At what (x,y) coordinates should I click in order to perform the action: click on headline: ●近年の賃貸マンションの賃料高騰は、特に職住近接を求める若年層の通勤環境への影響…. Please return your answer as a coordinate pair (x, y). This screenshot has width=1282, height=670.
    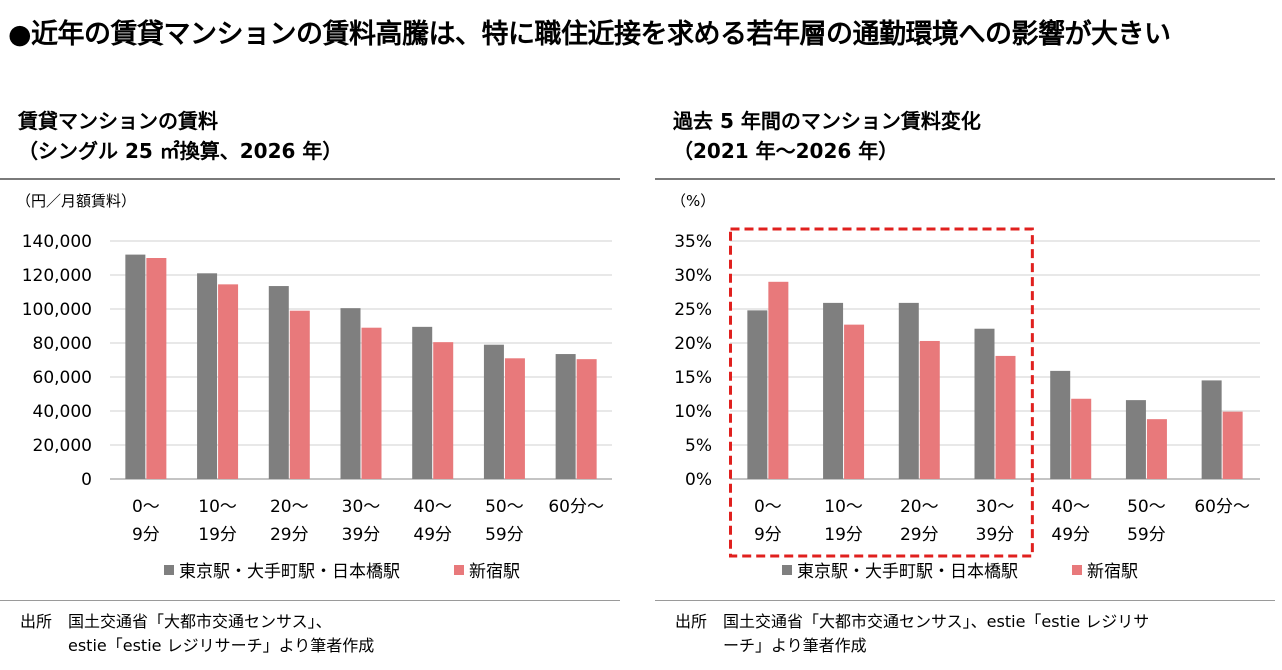
    Looking at the image, I should click on (589, 34).